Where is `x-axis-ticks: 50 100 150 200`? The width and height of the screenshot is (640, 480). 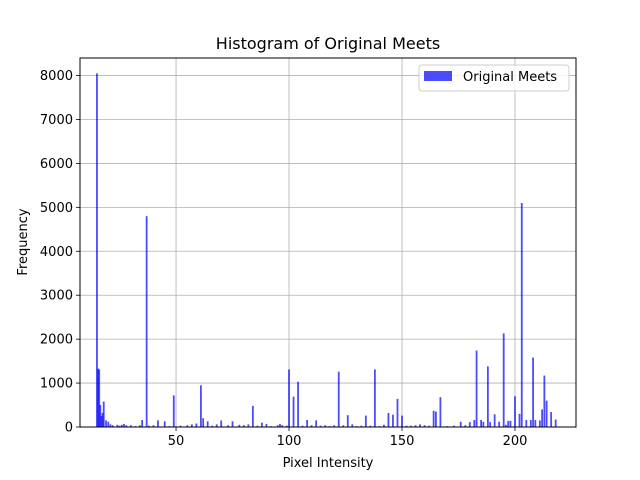
x-axis-ticks: 50 100 150 200 is located at coordinates (348, 438).